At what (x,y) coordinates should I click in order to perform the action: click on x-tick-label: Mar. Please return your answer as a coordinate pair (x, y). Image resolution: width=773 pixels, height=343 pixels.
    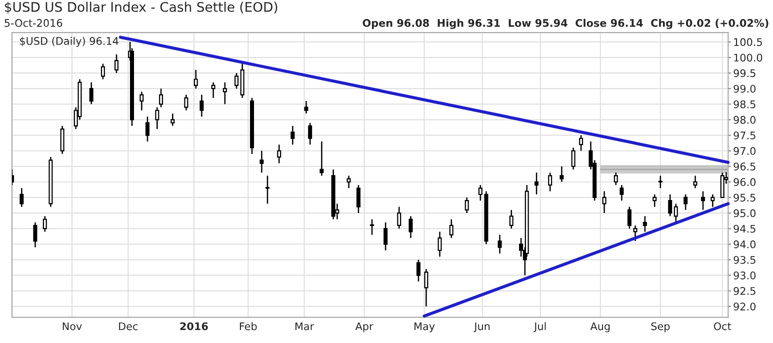
    Looking at the image, I should click on (304, 326).